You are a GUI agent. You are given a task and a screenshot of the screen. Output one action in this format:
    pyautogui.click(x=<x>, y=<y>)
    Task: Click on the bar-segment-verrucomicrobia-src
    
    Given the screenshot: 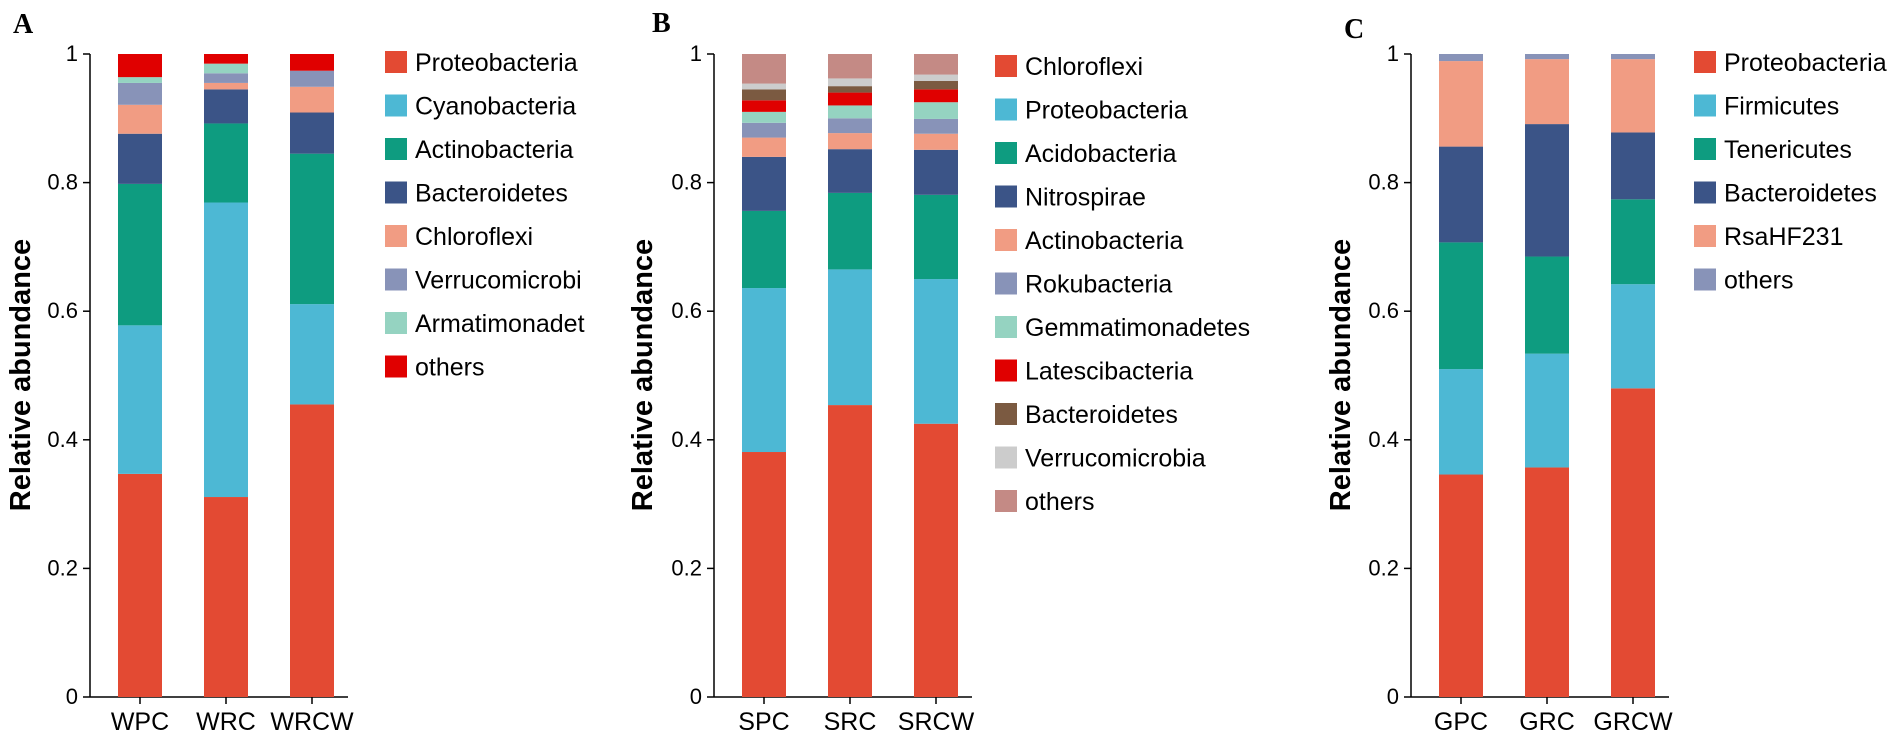 What is the action you would take?
    pyautogui.click(x=850, y=82)
    